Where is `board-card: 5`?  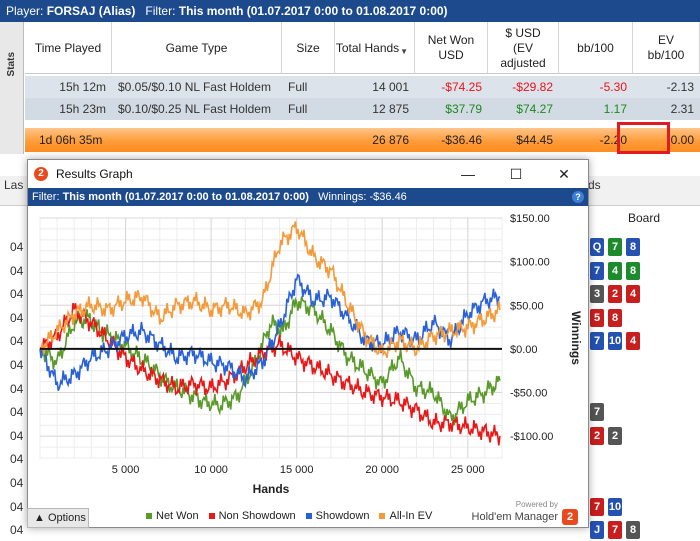
board-card: 5 is located at coordinates (597, 317).